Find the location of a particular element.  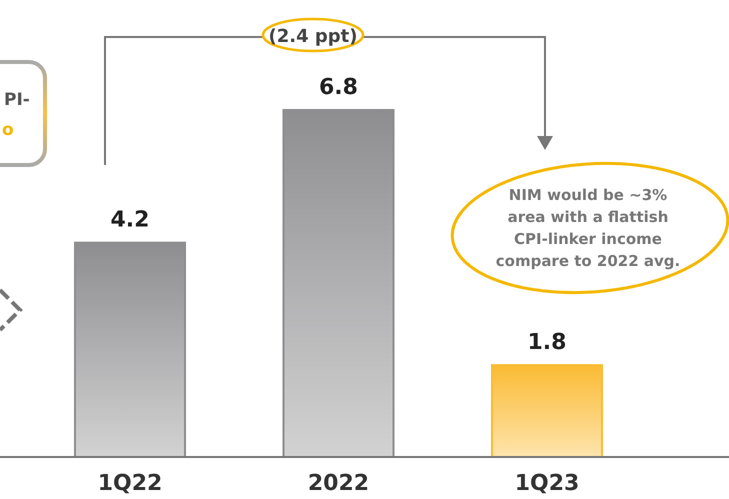

data-label: 6.8 is located at coordinates (338, 87).